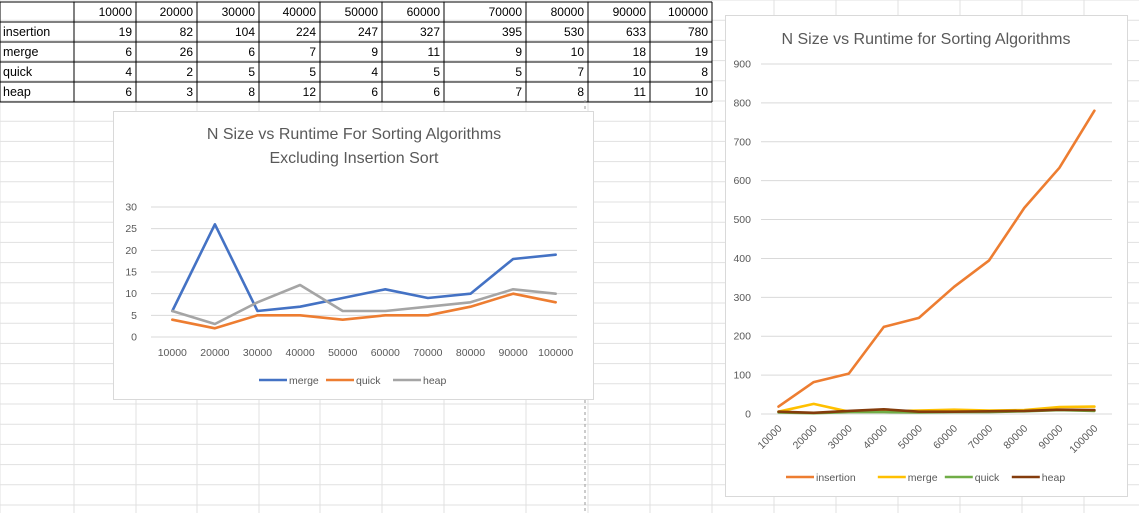 The height and width of the screenshot is (513, 1139). What do you see at coordinates (131, 251) in the screenshot?
I see `y-tick-label: 20` at bounding box center [131, 251].